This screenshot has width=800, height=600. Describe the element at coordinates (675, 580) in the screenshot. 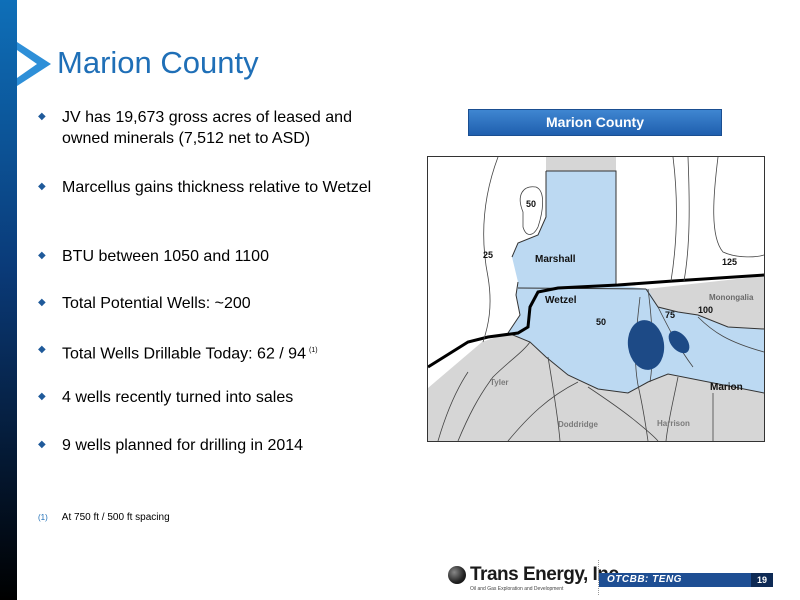

I see `ticker-bar: OTCBB: TENG` at that location.